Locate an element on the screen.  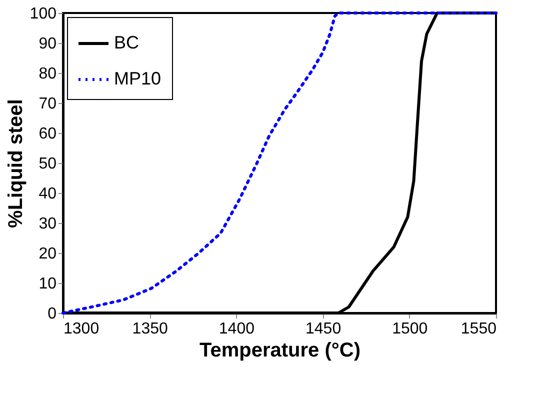
y-axis-title: %Liquid steel is located at coordinates (15, 163).